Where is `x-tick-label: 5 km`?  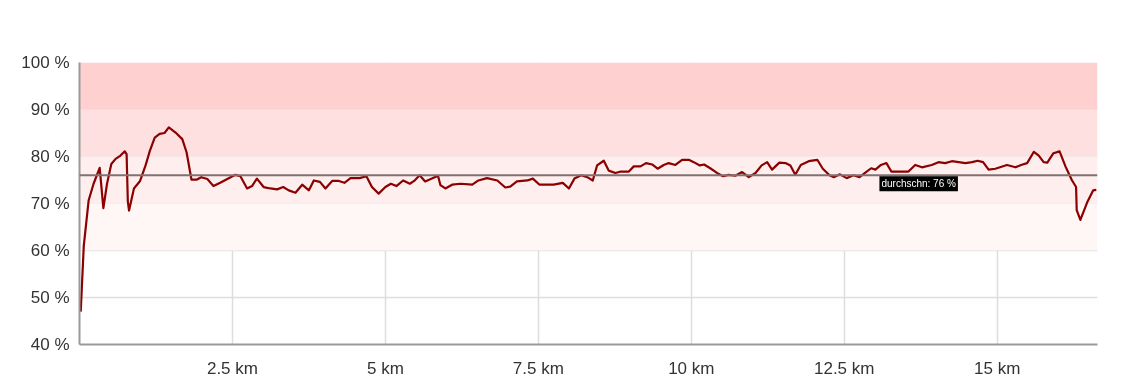 x-tick-label: 5 km is located at coordinates (385, 368).